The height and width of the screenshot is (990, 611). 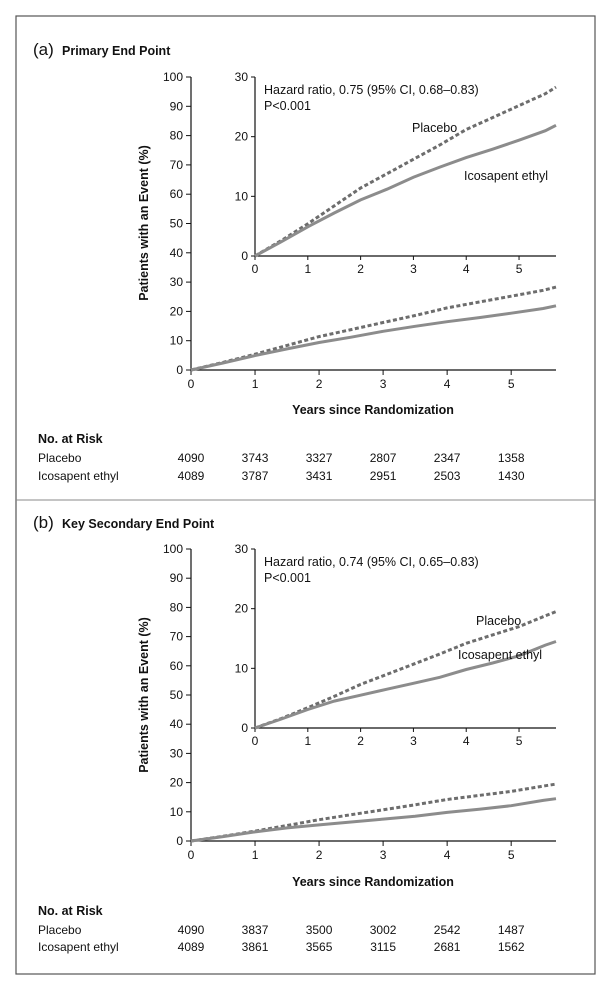 What do you see at coordinates (373, 338) in the screenshot?
I see `panel-a-main-icosapent-line` at bounding box center [373, 338].